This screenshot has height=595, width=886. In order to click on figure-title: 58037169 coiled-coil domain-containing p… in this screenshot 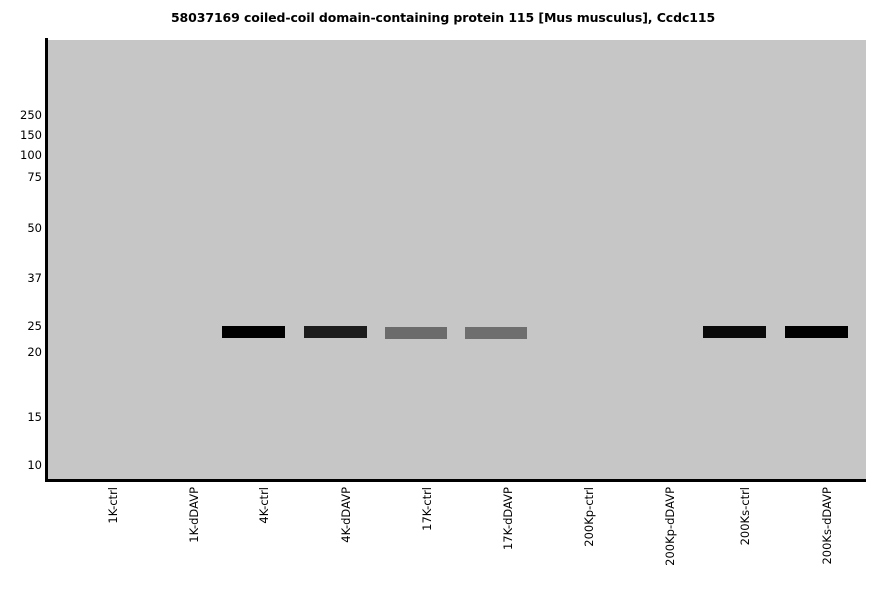, I will do `click(443, 17)`.